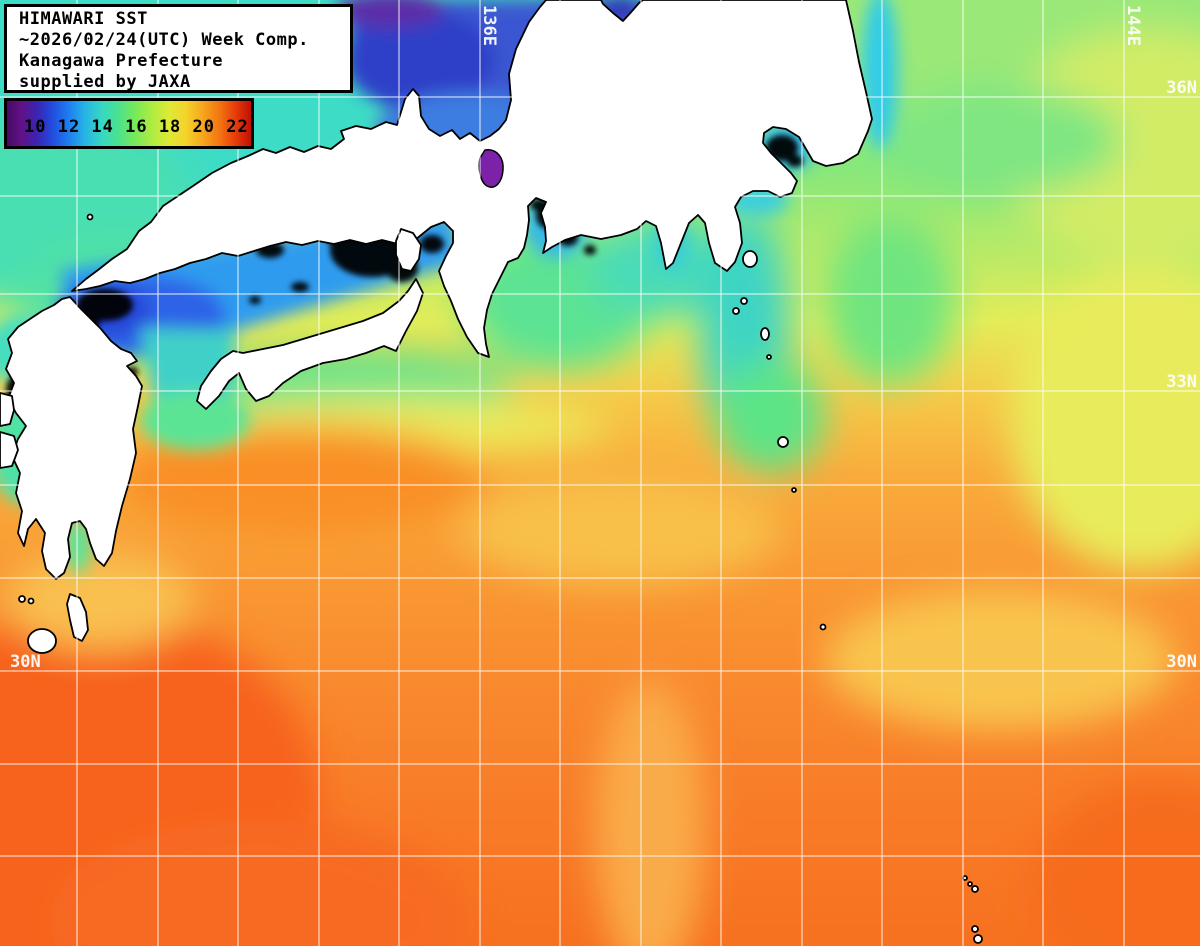 The height and width of the screenshot is (946, 1200). What do you see at coordinates (489, 25) in the screenshot?
I see `lon-label-136e: 136E` at bounding box center [489, 25].